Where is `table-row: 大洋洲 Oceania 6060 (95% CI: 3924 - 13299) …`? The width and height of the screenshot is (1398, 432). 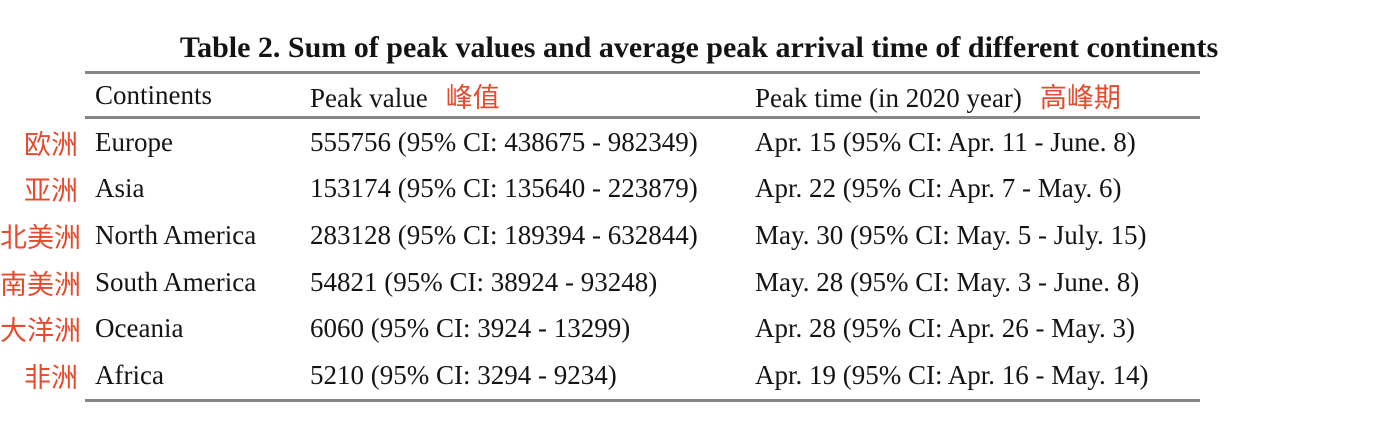
table-row: 大洋洲 Oceania 6060 (95% CI: 3924 - 13299) … is located at coordinates (600, 328).